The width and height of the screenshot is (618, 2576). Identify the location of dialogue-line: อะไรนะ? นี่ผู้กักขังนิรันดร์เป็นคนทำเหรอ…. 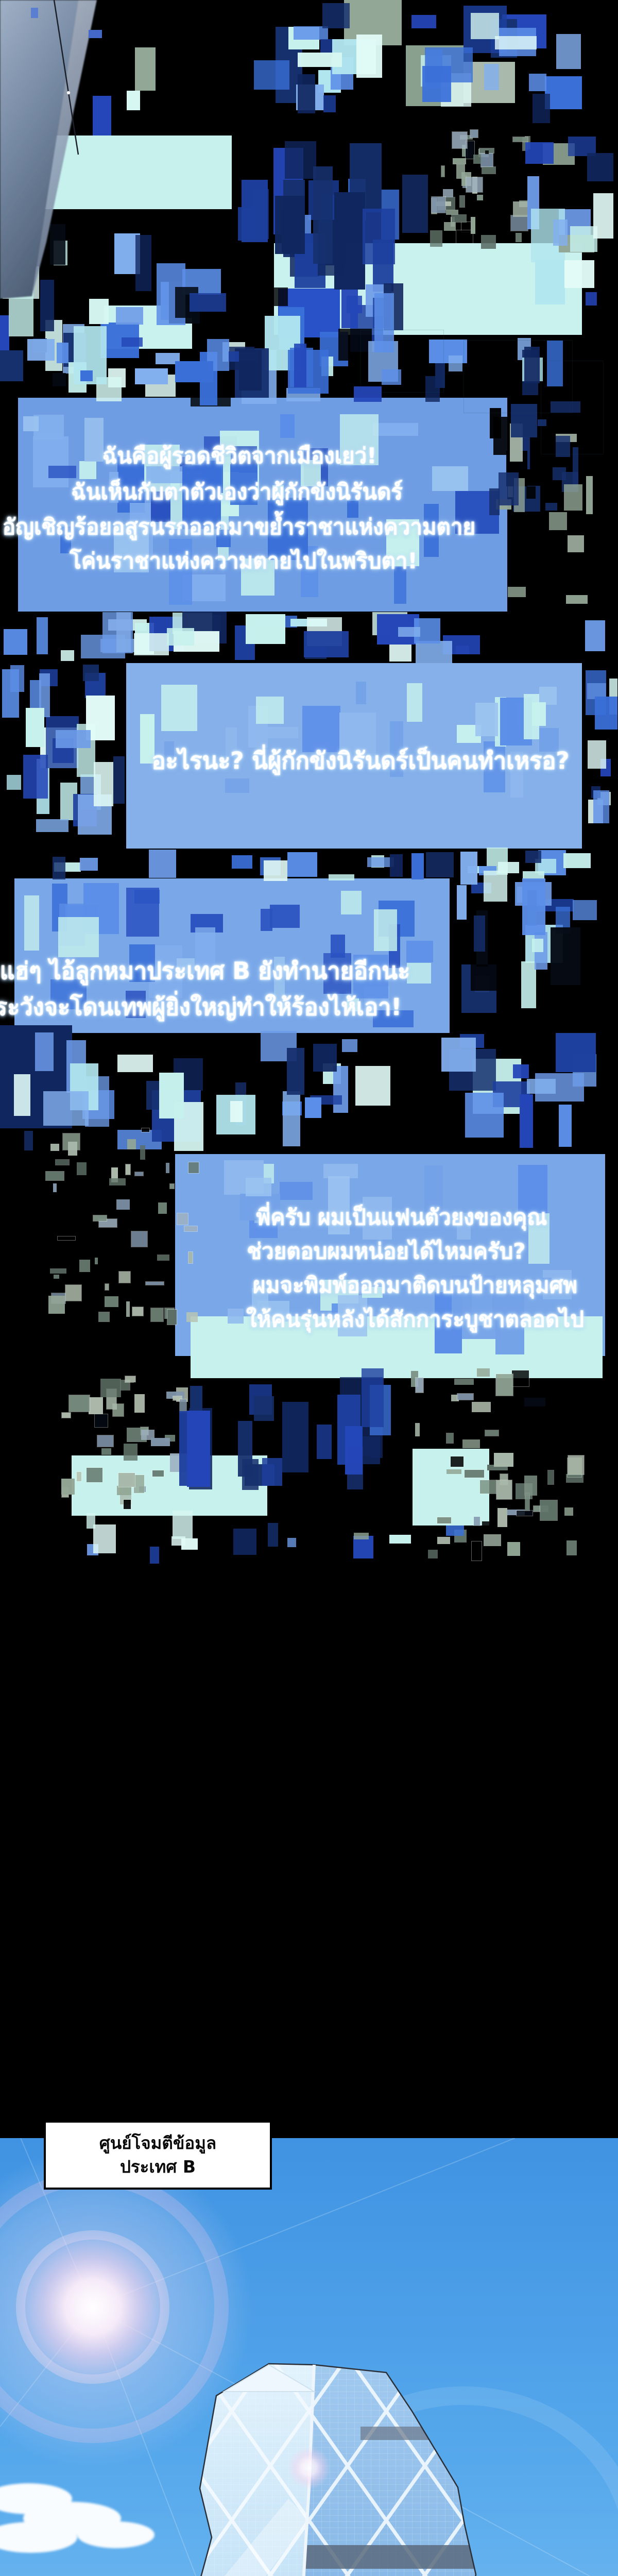
(360, 761).